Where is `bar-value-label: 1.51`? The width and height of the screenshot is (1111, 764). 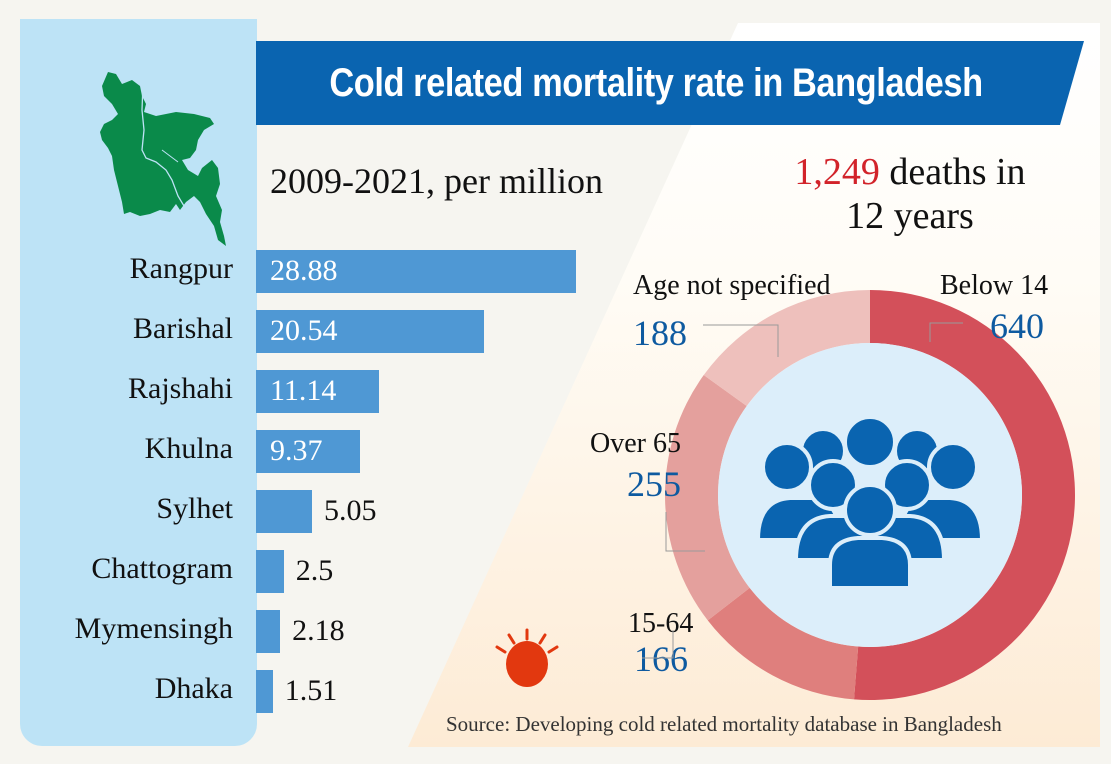
bar-value-label: 1.51 is located at coordinates (311, 690).